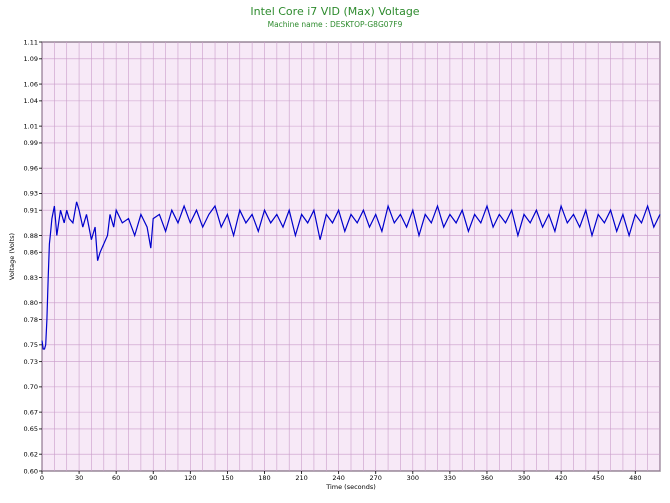 This screenshot has width=670, height=503. What do you see at coordinates (31, 471) in the screenshot?
I see `y-tick-label: 0.60` at bounding box center [31, 471].